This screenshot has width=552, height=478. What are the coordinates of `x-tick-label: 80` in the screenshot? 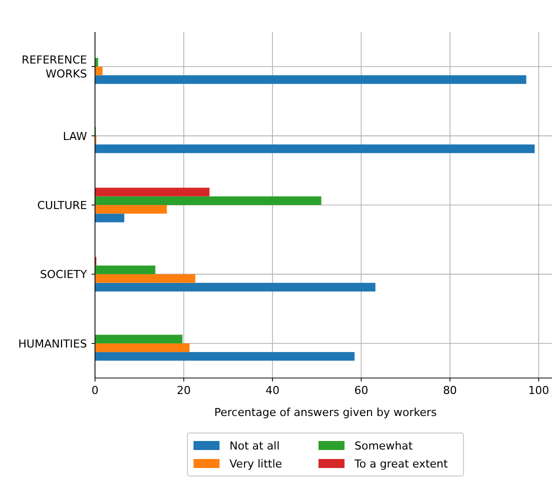 It's located at (449, 390).